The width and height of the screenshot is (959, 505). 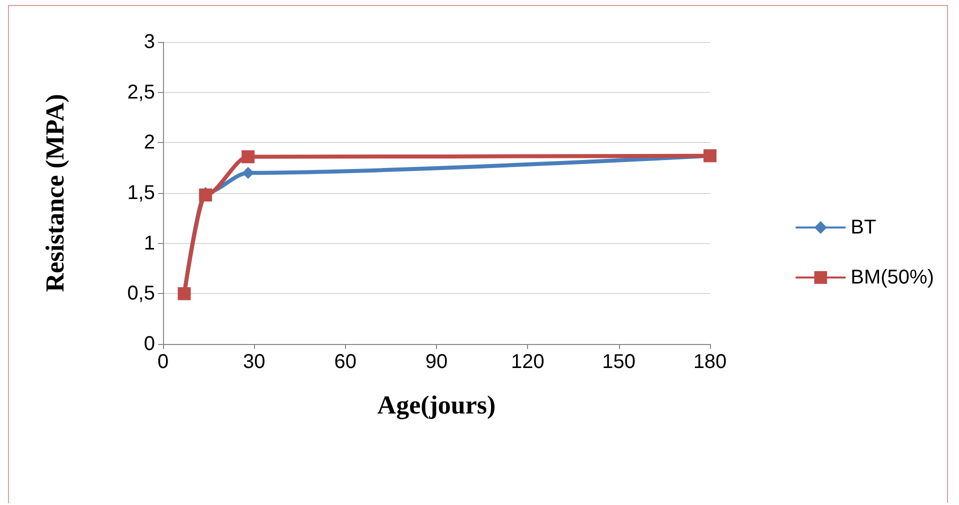 What do you see at coordinates (149, 143) in the screenshot?
I see `y-tick-label: 2` at bounding box center [149, 143].